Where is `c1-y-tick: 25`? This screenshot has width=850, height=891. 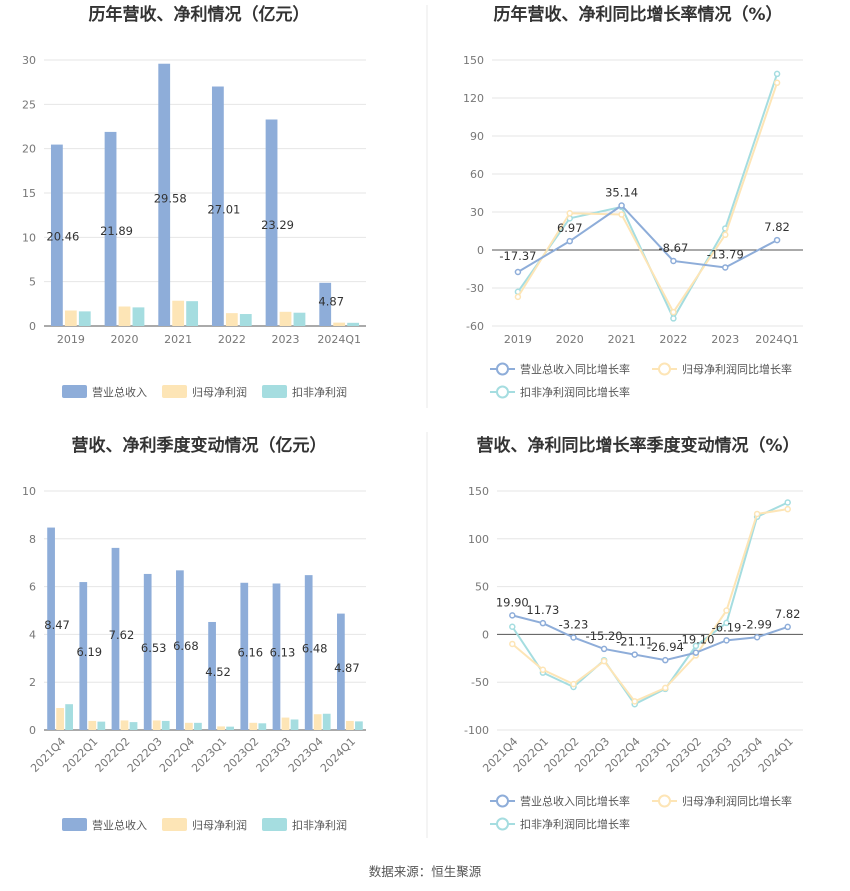
c1-y-tick: 25 is located at coordinates (29, 104).